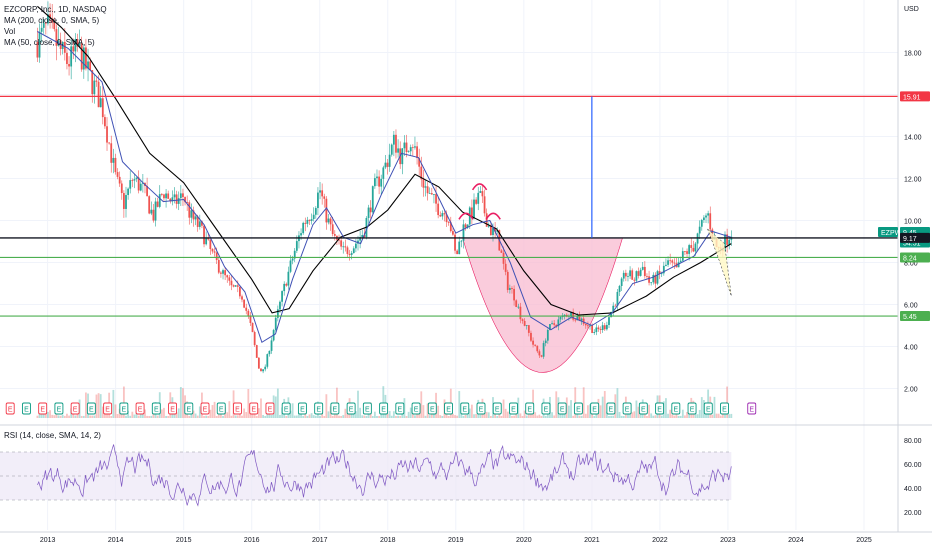 Image resolution: width=932 pixels, height=555 pixels. Describe the element at coordinates (49, 42) in the screenshot. I see `legend-ma50: MA (50, close, 0, SMA, 5)` at that location.